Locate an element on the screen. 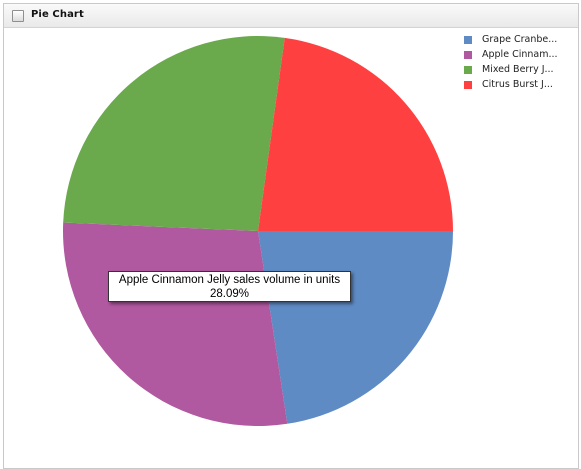 This screenshot has width=581, height=469. tooltip-percent: 28.09% is located at coordinates (229, 294).